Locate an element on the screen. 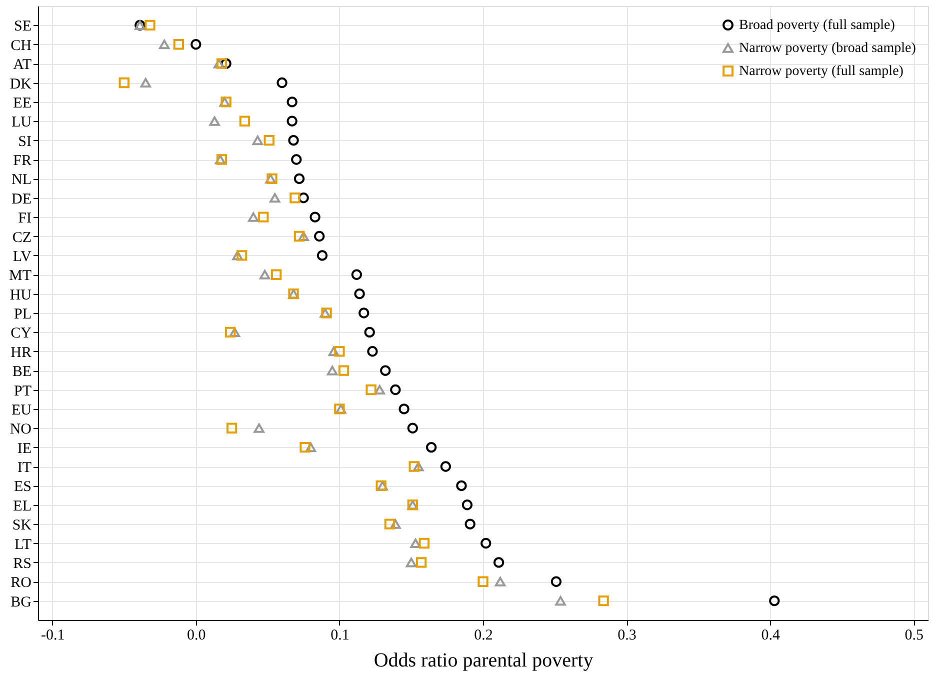 The image size is (932, 676). y-tick-label: MT is located at coordinates (20, 276).